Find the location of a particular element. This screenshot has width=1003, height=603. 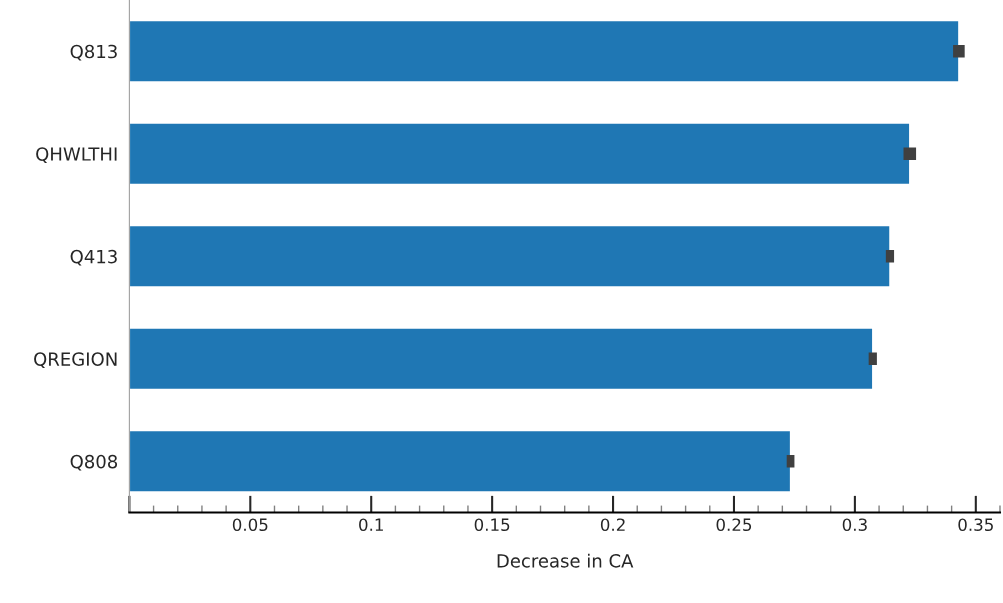

x-tick-label: 0.35 is located at coordinates (975, 525).